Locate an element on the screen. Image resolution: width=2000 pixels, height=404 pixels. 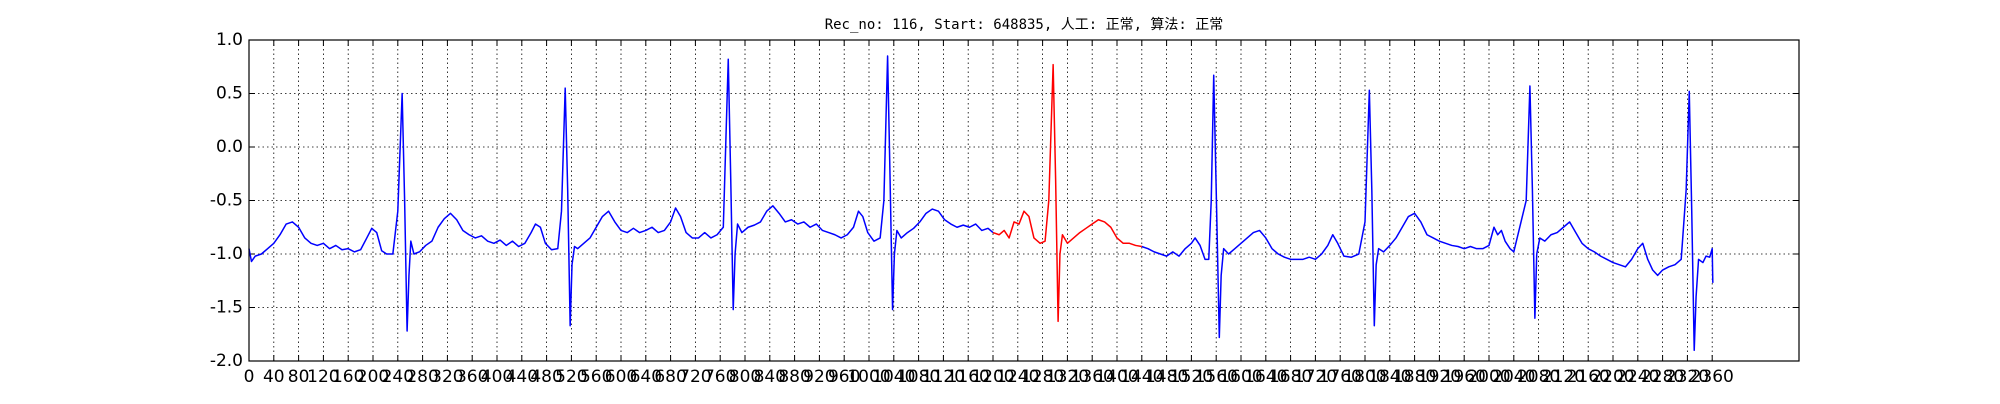
x-tick-label: 960 is located at coordinates (844, 377).